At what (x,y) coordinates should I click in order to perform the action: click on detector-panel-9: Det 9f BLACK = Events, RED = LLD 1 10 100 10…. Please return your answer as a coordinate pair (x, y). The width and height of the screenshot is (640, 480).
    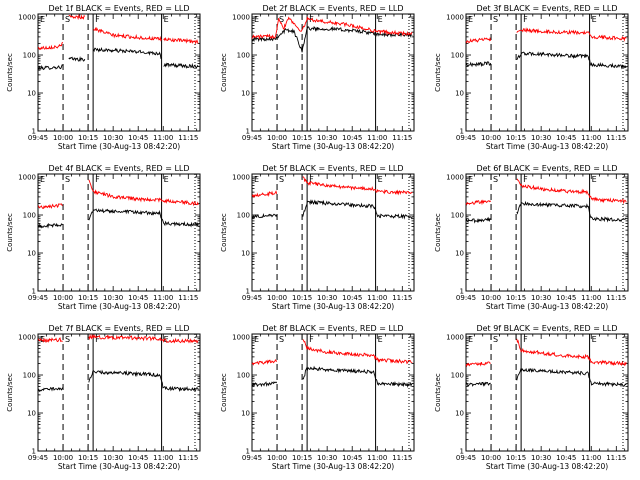
    Looking at the image, I should click on (531, 397).